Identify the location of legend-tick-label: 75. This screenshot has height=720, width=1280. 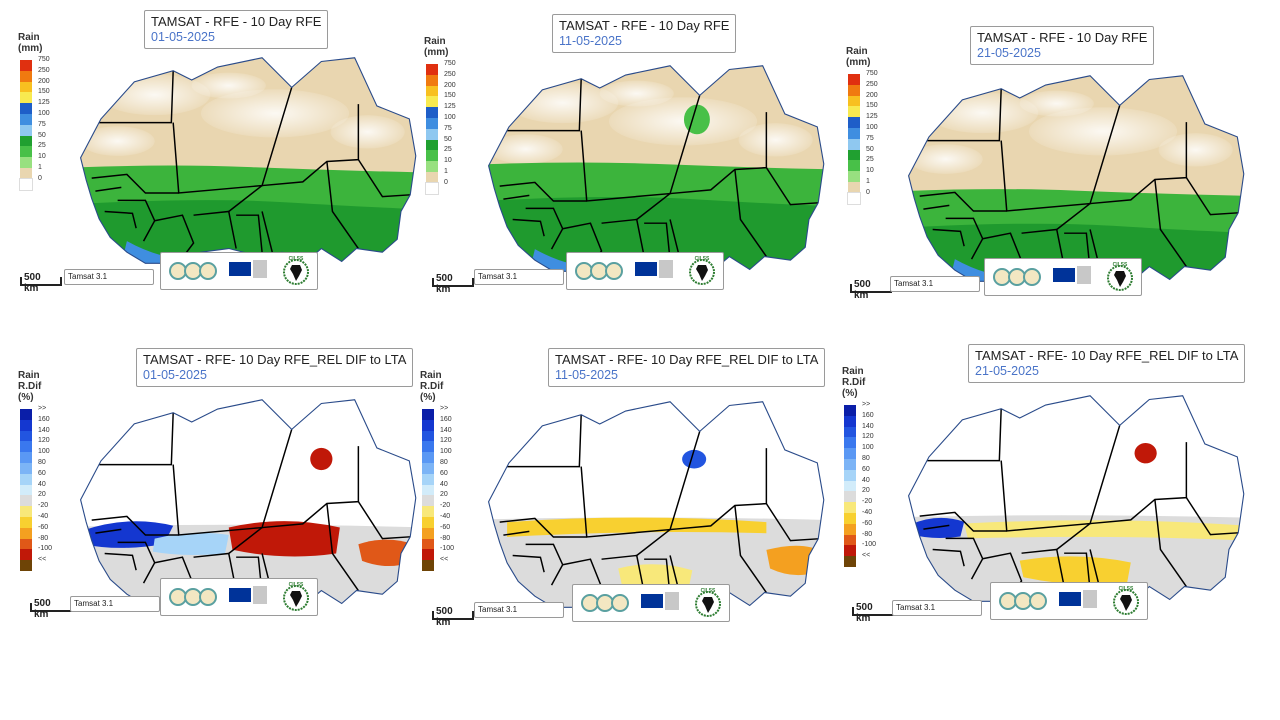
(42, 124).